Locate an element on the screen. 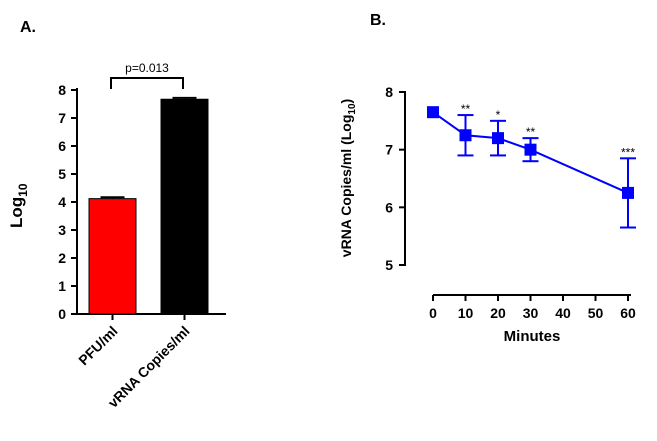 This screenshot has width=657, height=441. panel-a-x-tick-label: PFU/ml is located at coordinates (97, 345).